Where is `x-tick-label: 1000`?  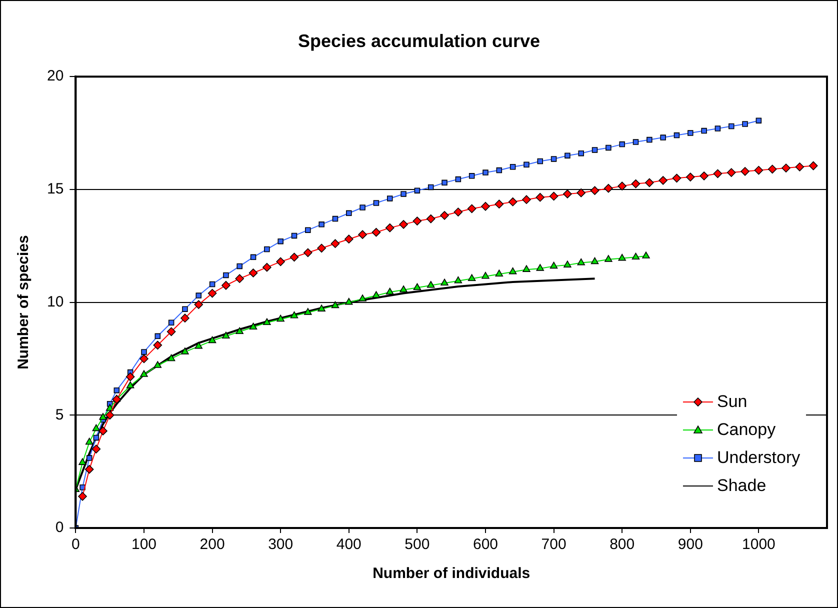
x-tick-label: 1000 is located at coordinates (759, 545).